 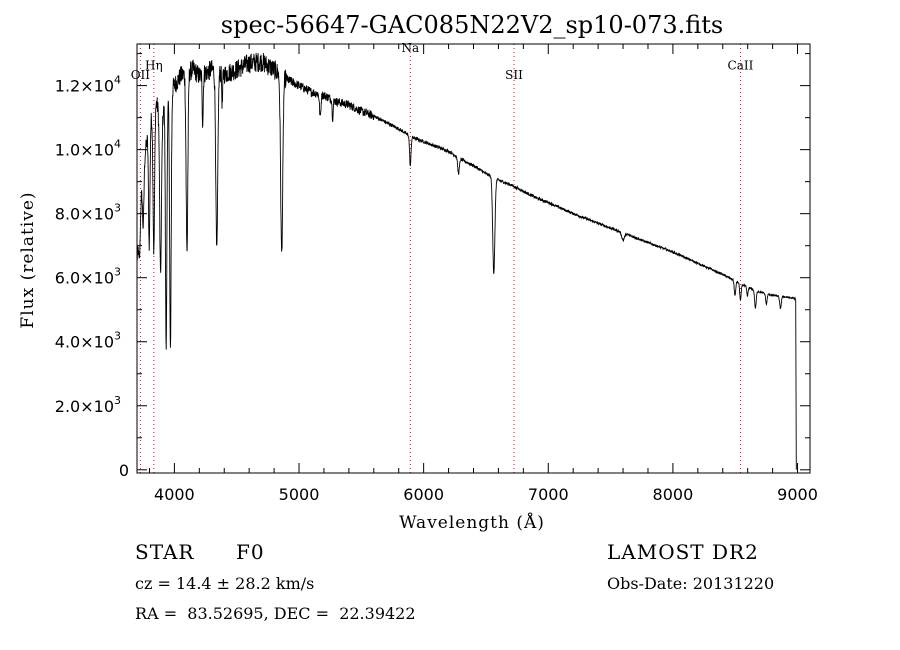 I want to click on y-tick-mantissa: 6.0×10, so click(x=84, y=278).